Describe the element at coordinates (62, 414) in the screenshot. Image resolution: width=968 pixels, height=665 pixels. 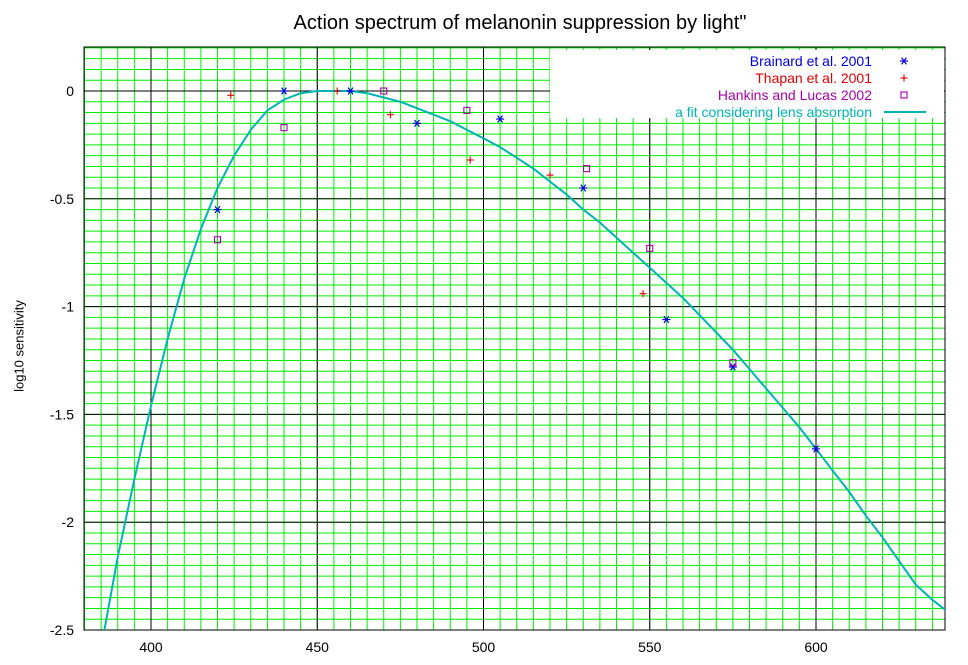
I see `y-tick-label: -1.5` at that location.